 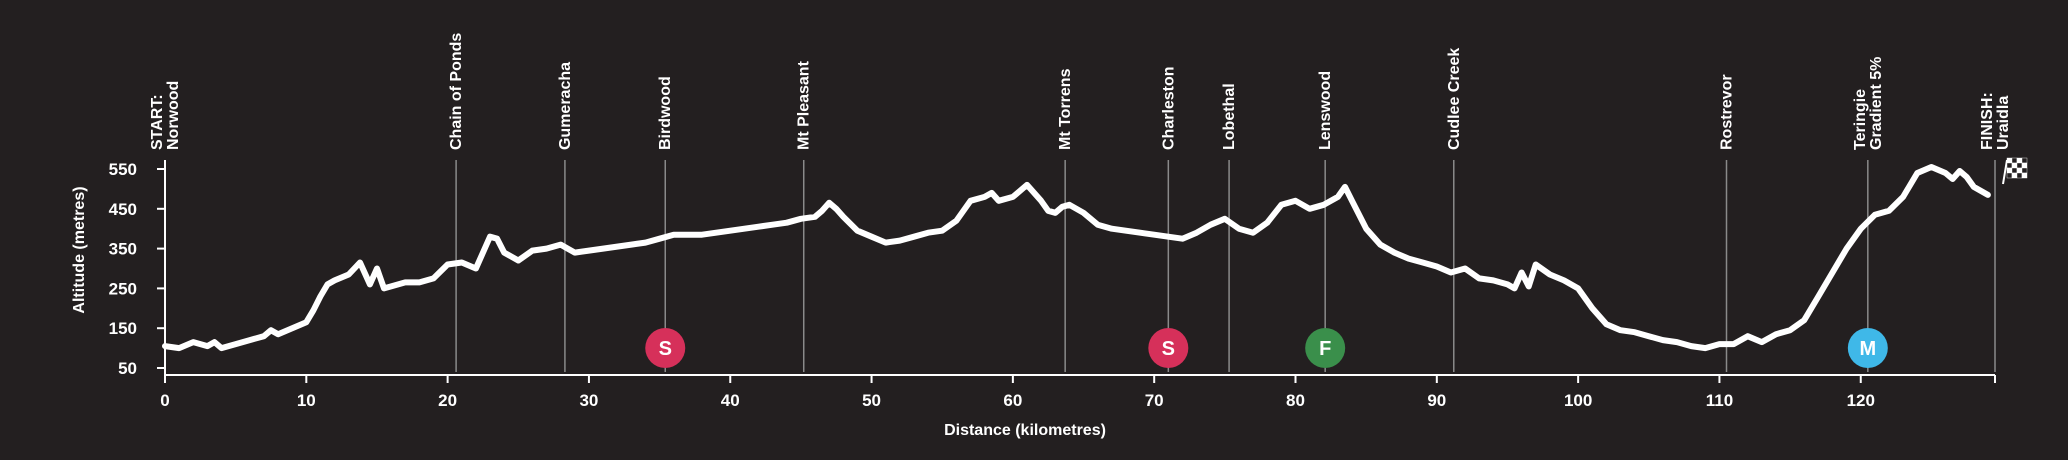 What do you see at coordinates (1012, 400) in the screenshot?
I see `x-tick-label: 60` at bounding box center [1012, 400].